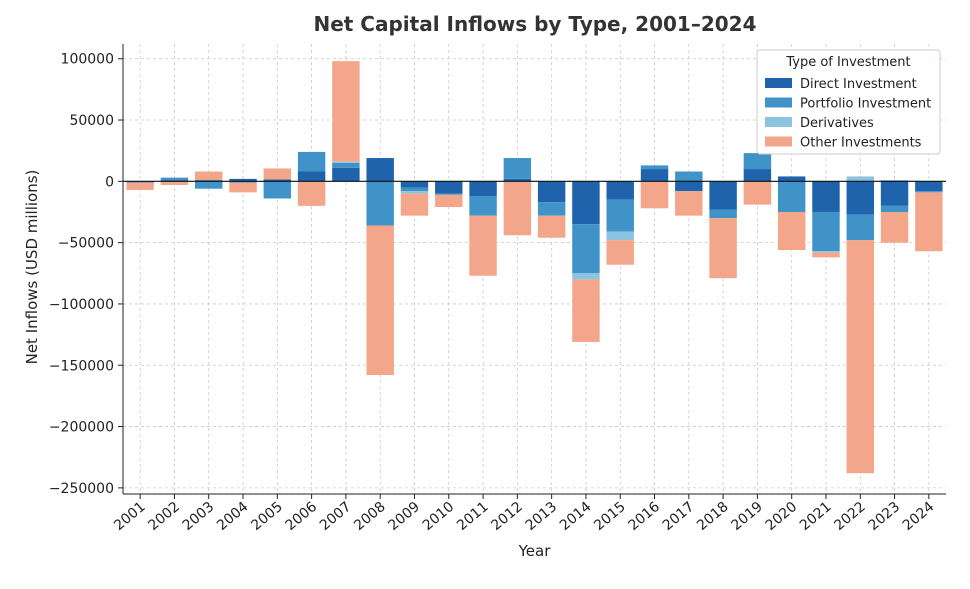 The image size is (970, 589). Describe the element at coordinates (81, 428) in the screenshot. I see `y-tick-label: −200000` at that location.